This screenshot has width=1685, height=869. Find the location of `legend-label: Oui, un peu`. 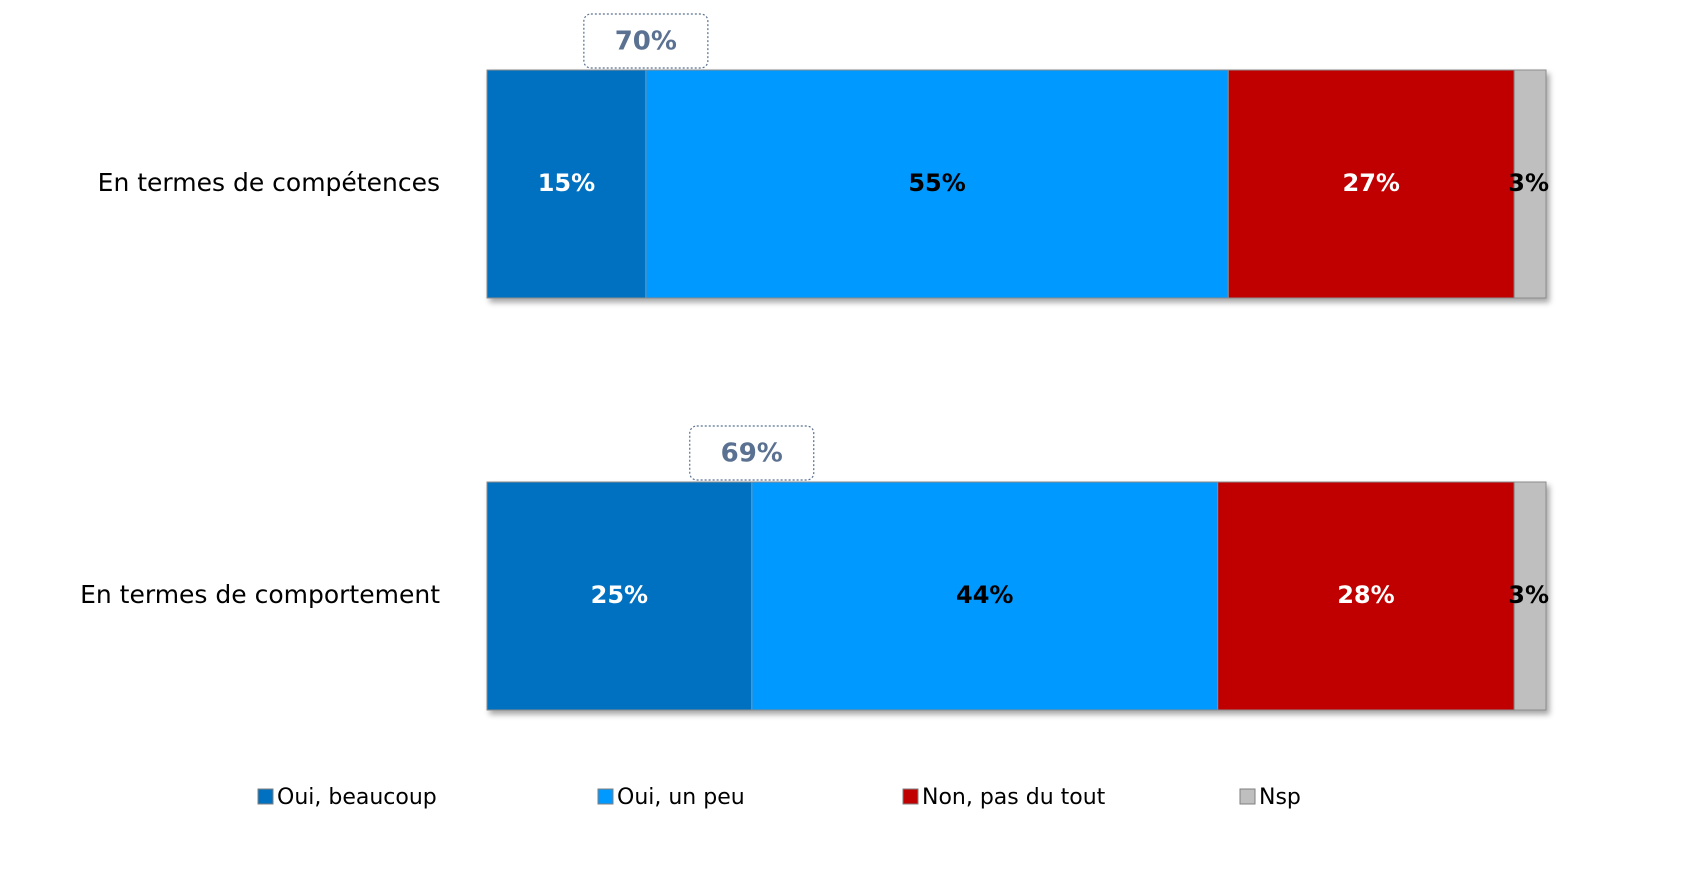

legend-label: Oui, un peu is located at coordinates (681, 797).